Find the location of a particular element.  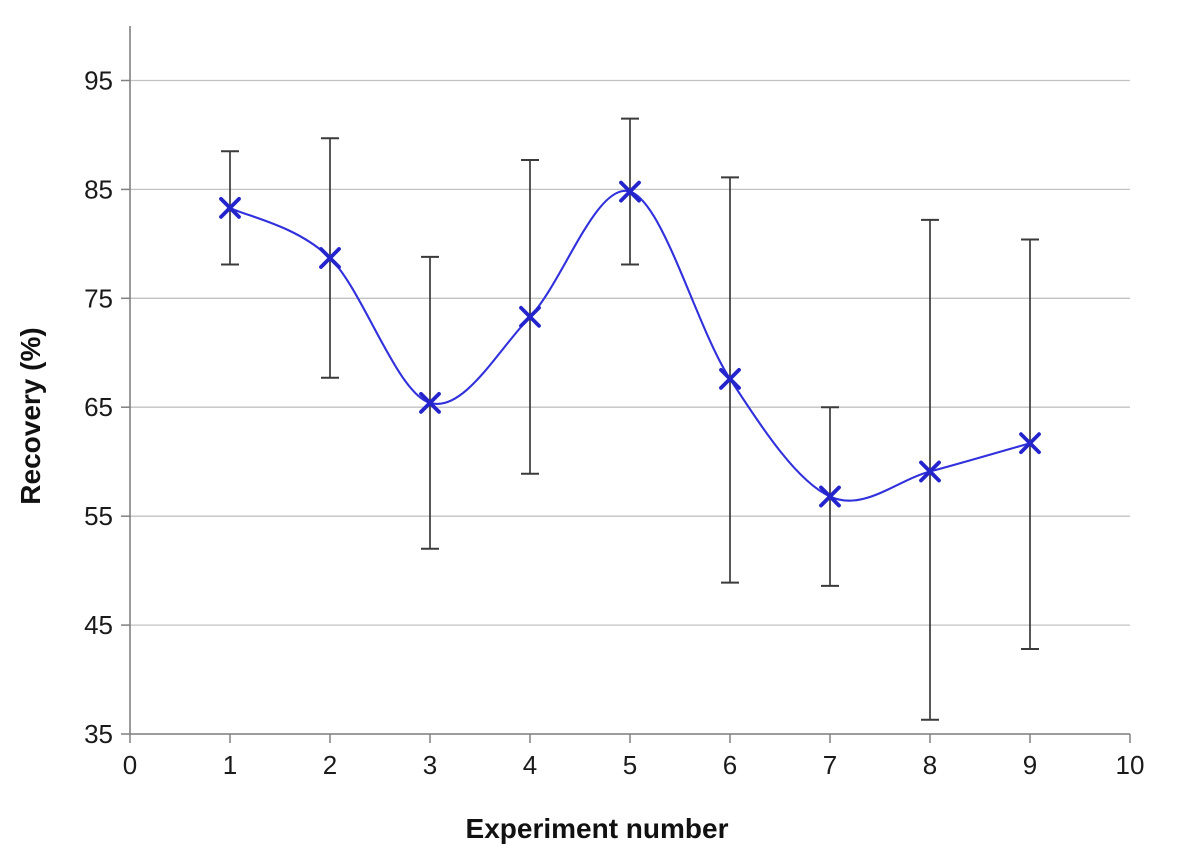

y-tick-label-85: 85 is located at coordinates (98, 189).